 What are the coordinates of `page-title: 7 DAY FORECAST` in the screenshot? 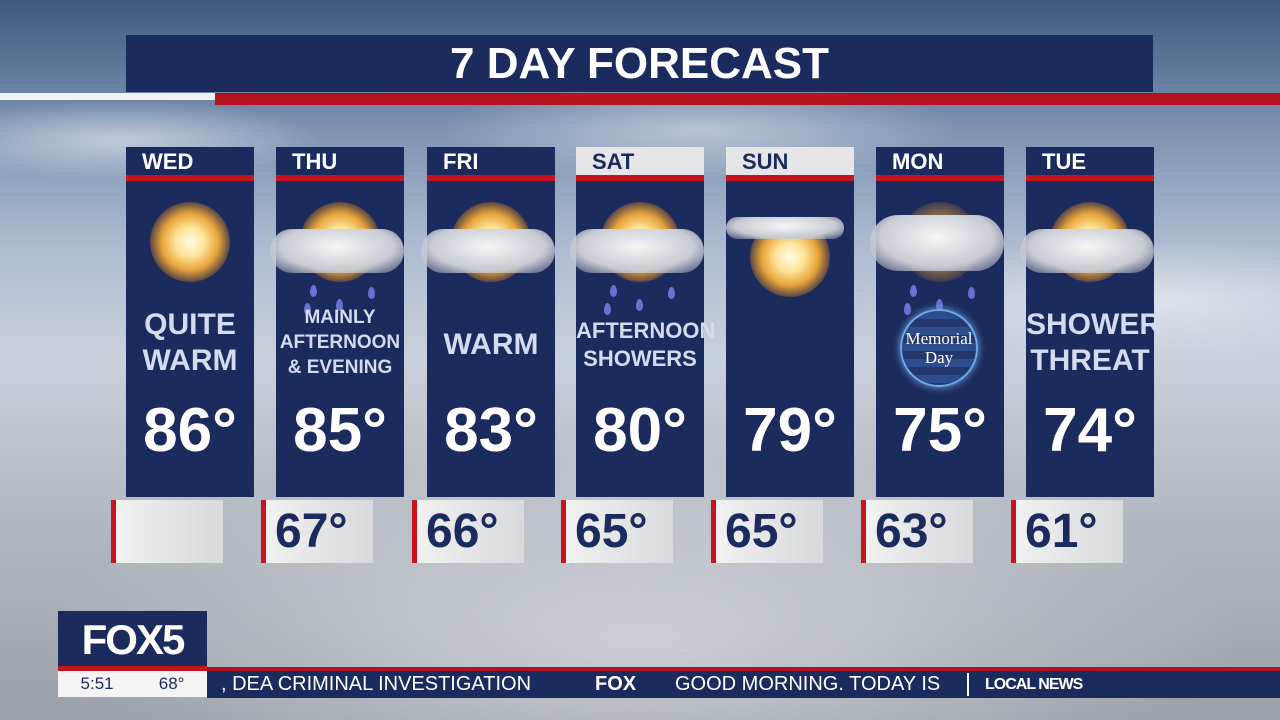 It's located at (639, 63).